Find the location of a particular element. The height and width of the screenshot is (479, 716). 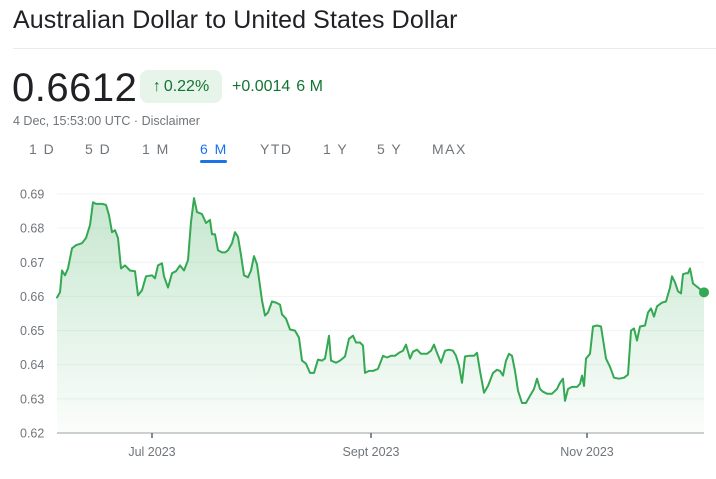

tab-1m: 1 M is located at coordinates (156, 149).